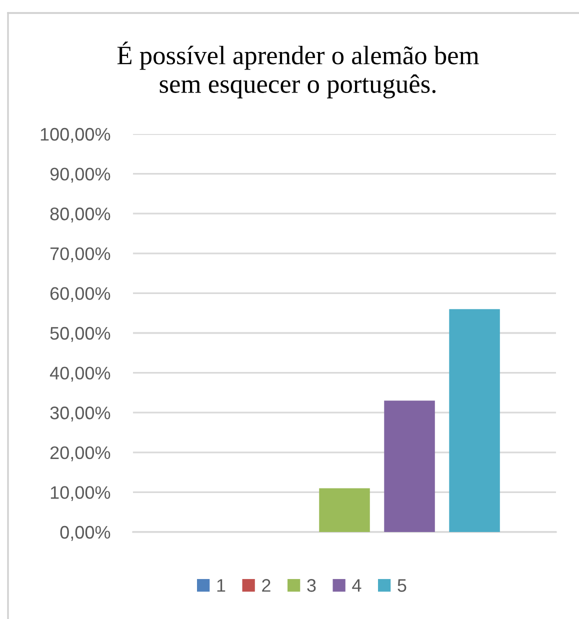 Image resolution: width=579 pixels, height=619 pixels. Describe the element at coordinates (80, 414) in the screenshot. I see `y-tick-label: 30,00%` at that location.